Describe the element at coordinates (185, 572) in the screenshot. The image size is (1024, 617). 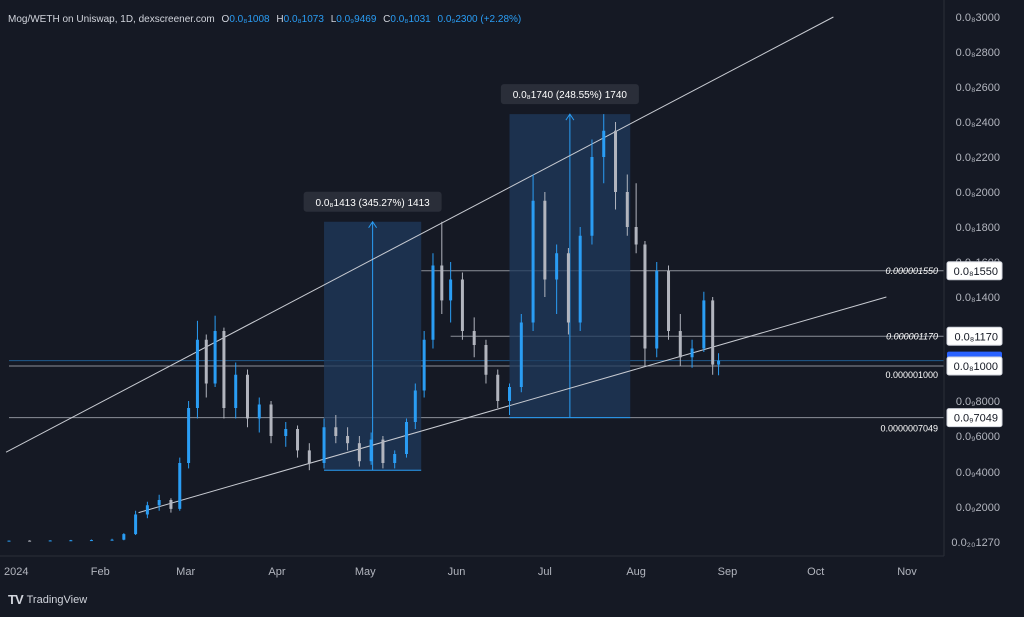
I see `x-tick-label: Mar` at that location.